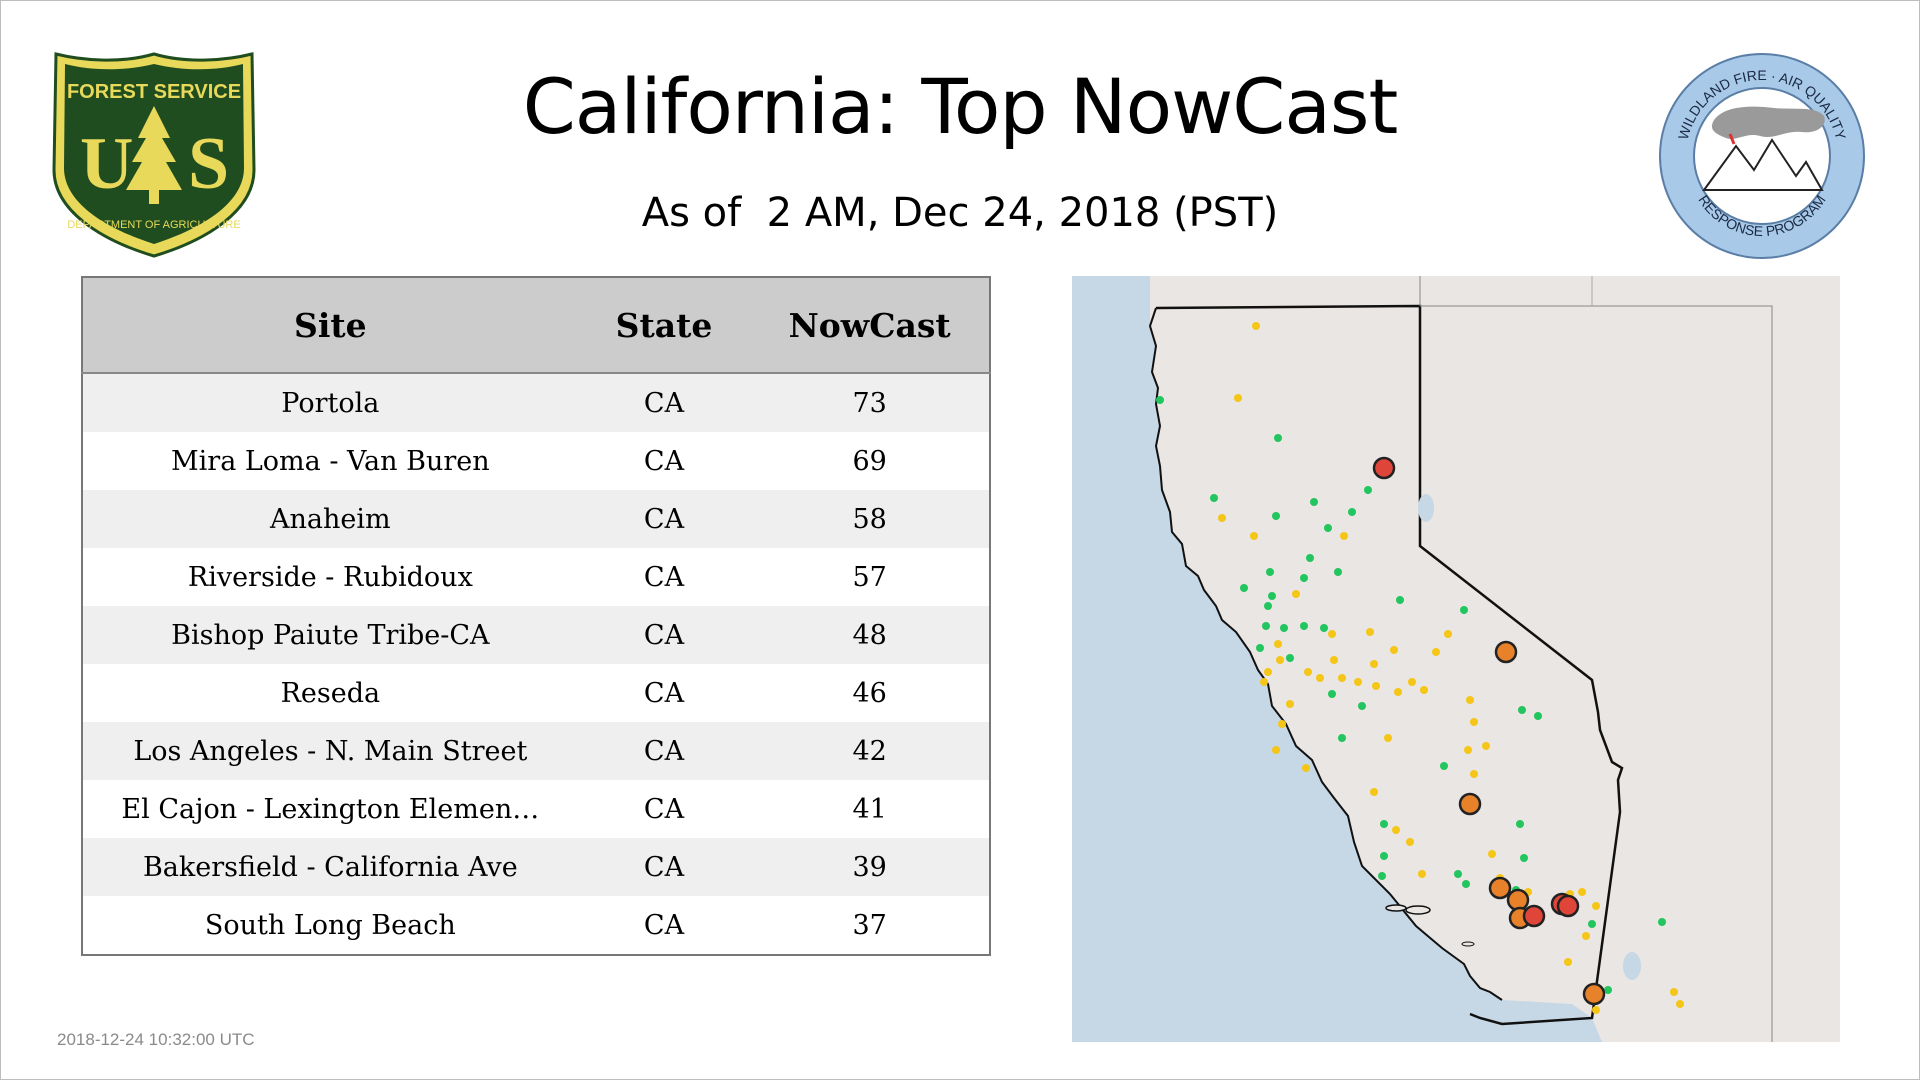 This screenshot has height=1080, width=1920. What do you see at coordinates (870, 693) in the screenshot?
I see `nowcast-cell: 46` at bounding box center [870, 693].